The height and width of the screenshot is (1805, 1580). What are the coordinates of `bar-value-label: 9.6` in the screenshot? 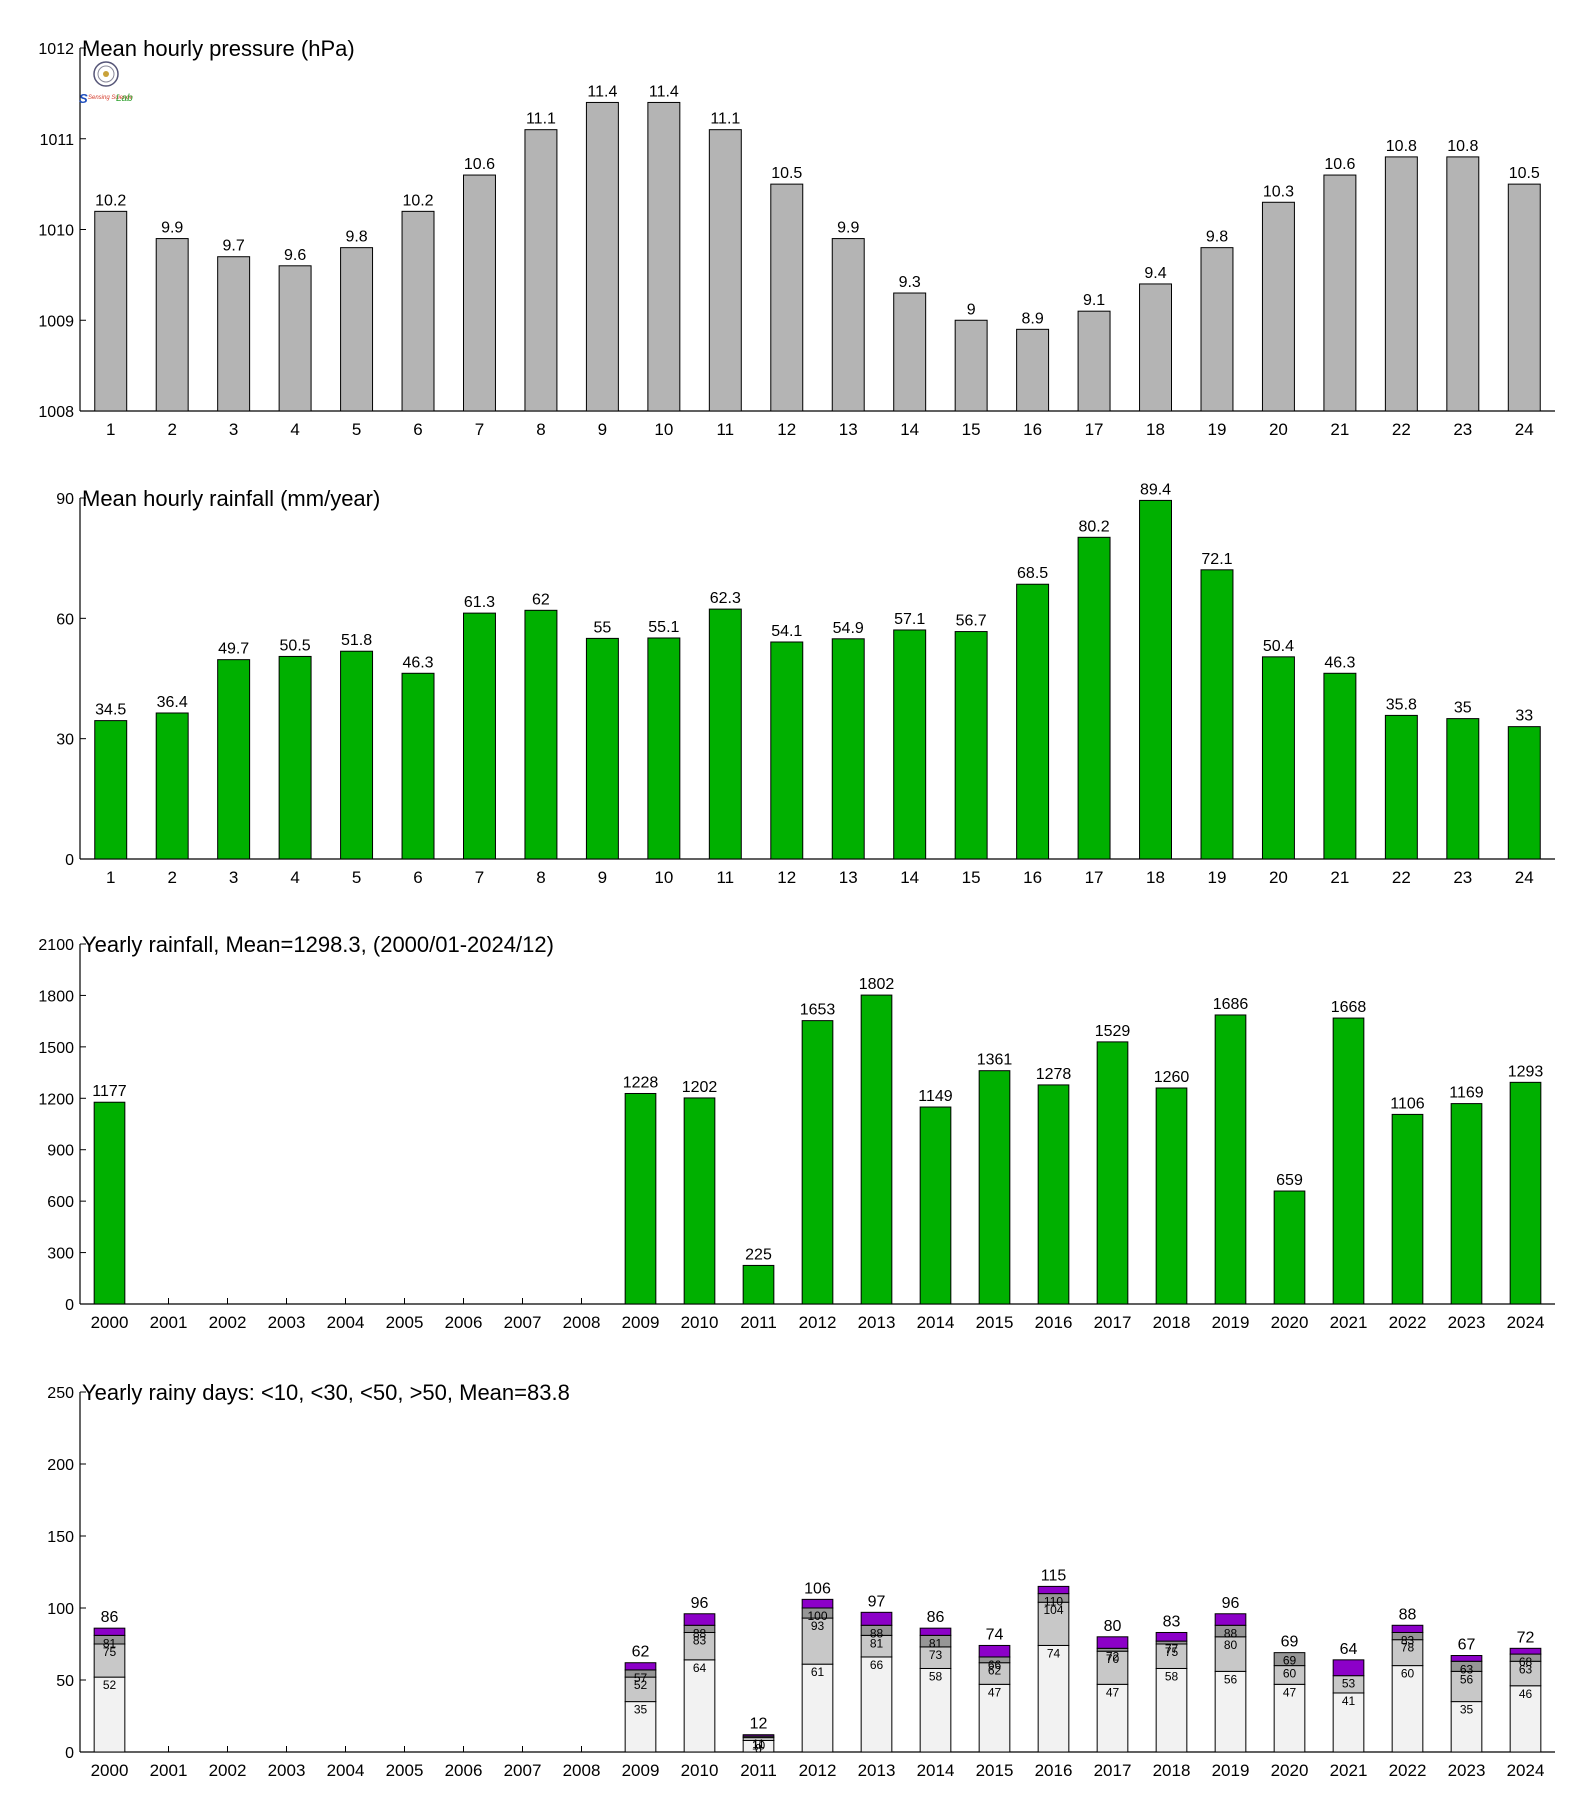 It's located at (295, 255).